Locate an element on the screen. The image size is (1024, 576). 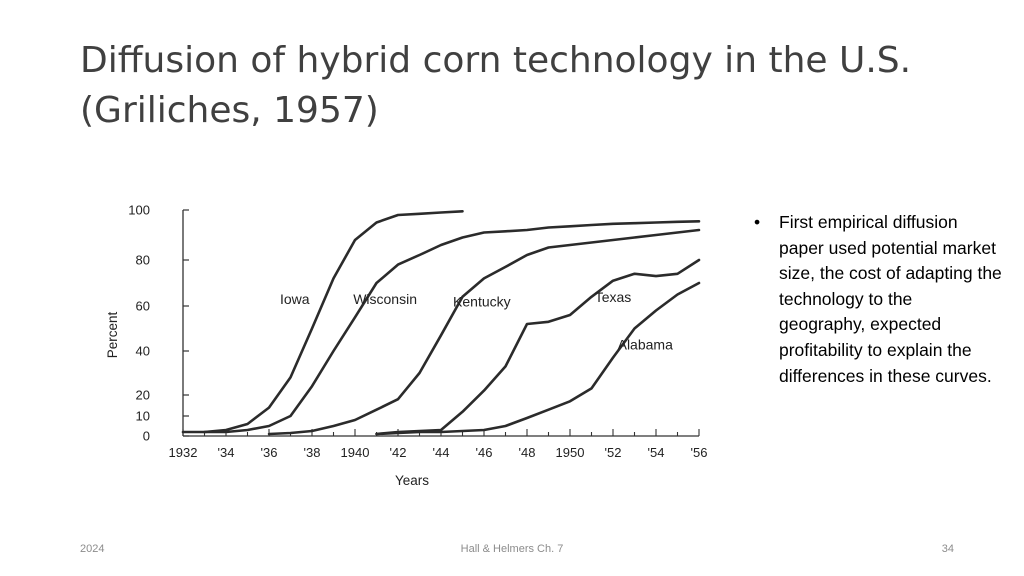
y-tick-label: 40 is located at coordinates (143, 351).